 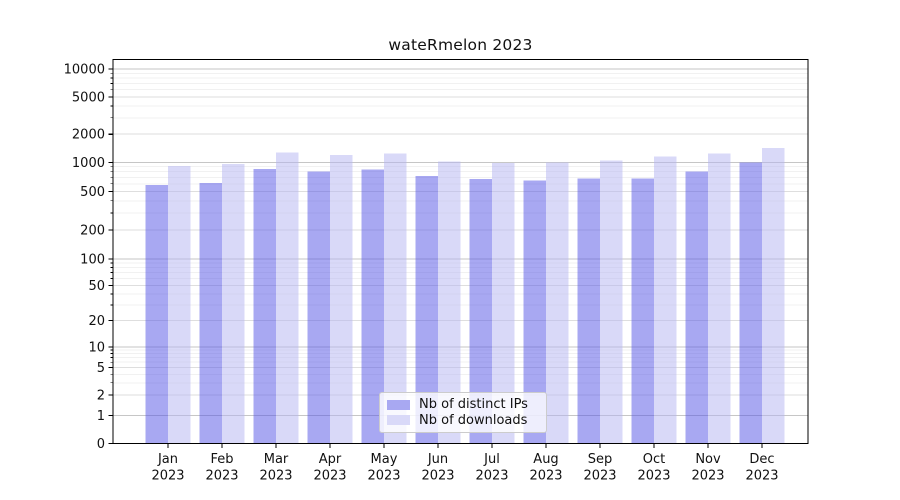 I want to click on bar-downloads-oct, so click(x=665, y=300).